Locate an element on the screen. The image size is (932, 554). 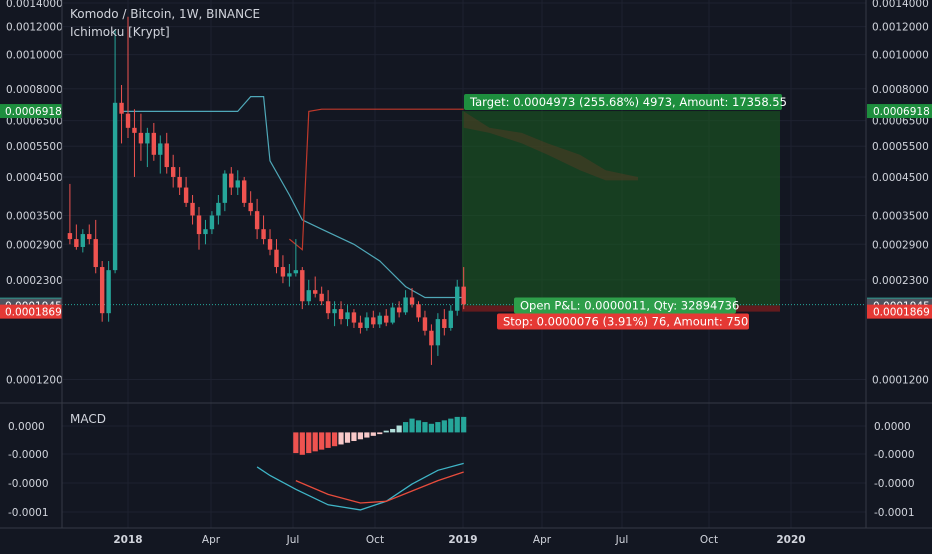
price-badge-right is located at coordinates (899, 111).